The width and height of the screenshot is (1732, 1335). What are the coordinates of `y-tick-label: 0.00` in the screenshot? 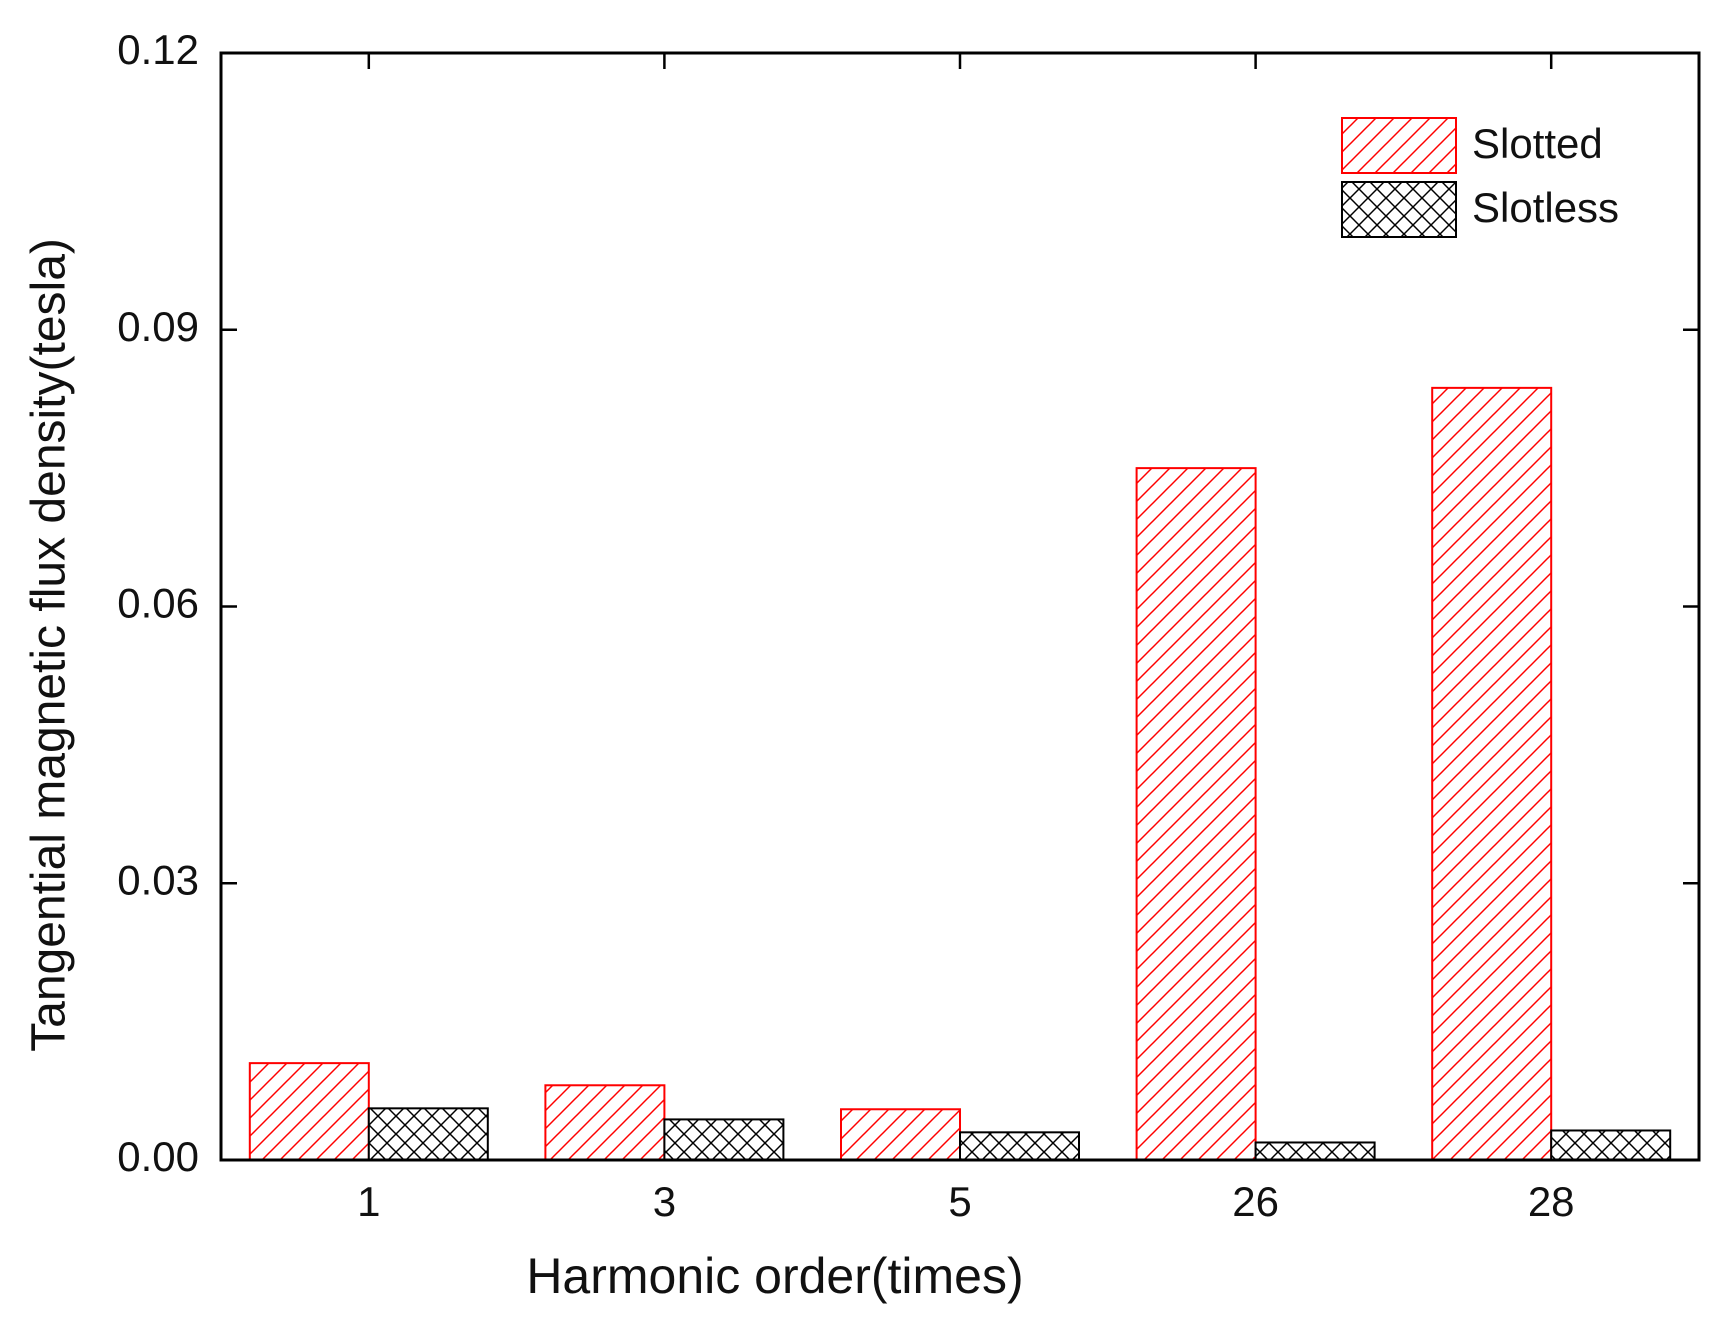 It's located at (158, 1156).